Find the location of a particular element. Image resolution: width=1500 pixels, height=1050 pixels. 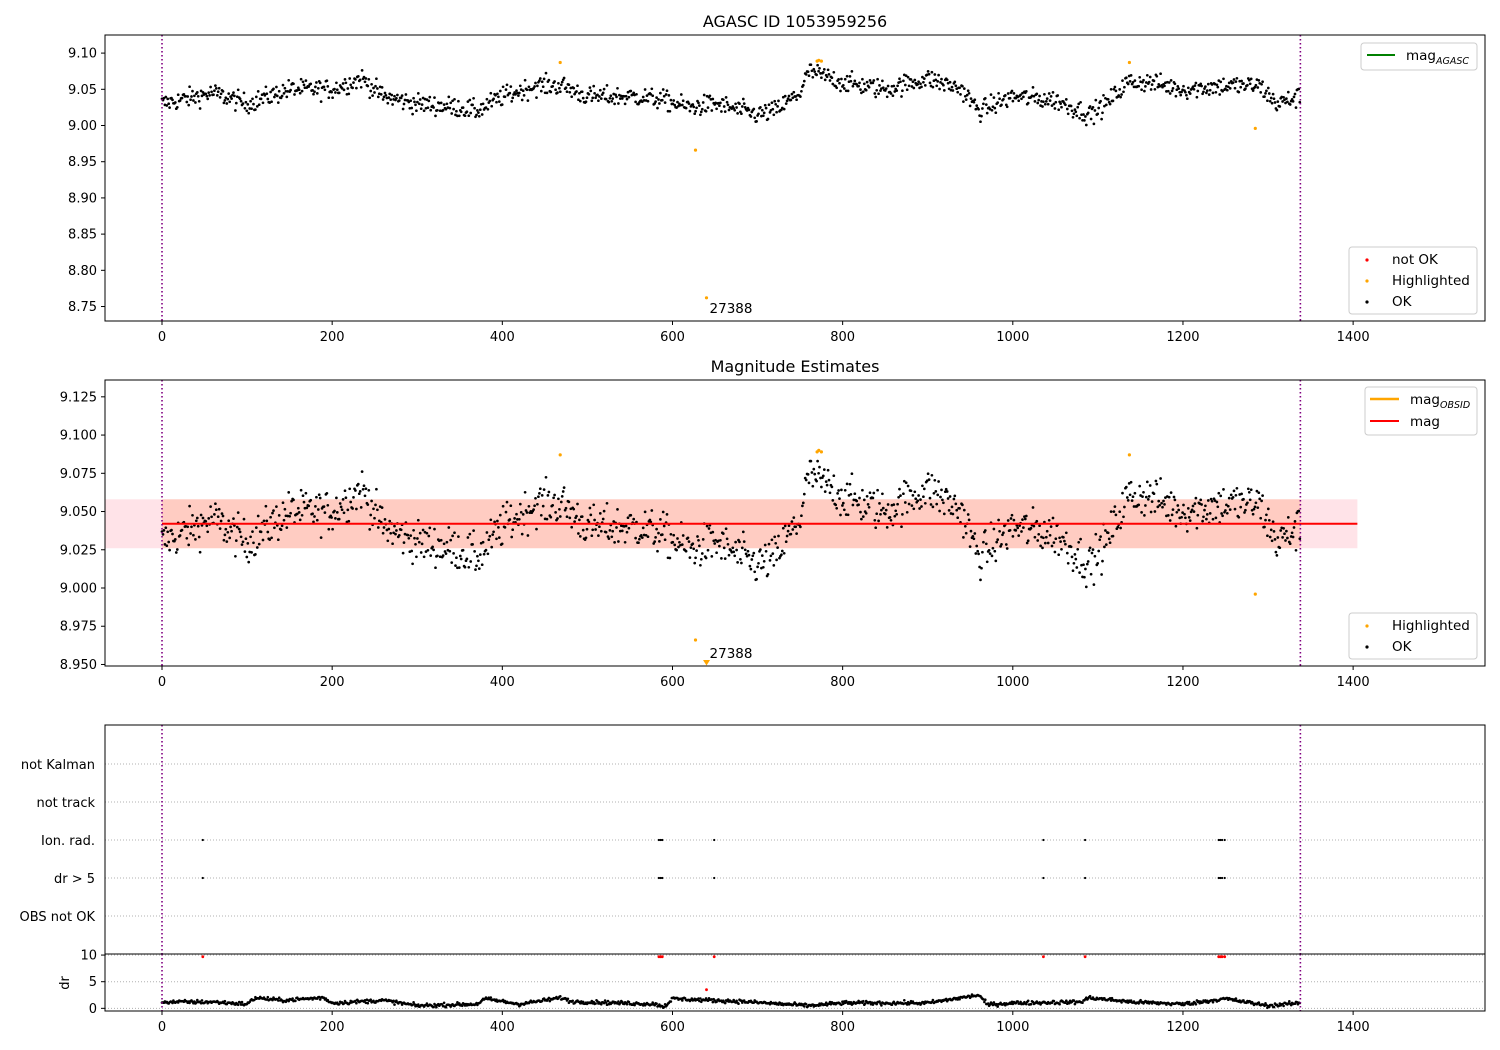

x-tick-label: 1200 is located at coordinates (1182, 682).